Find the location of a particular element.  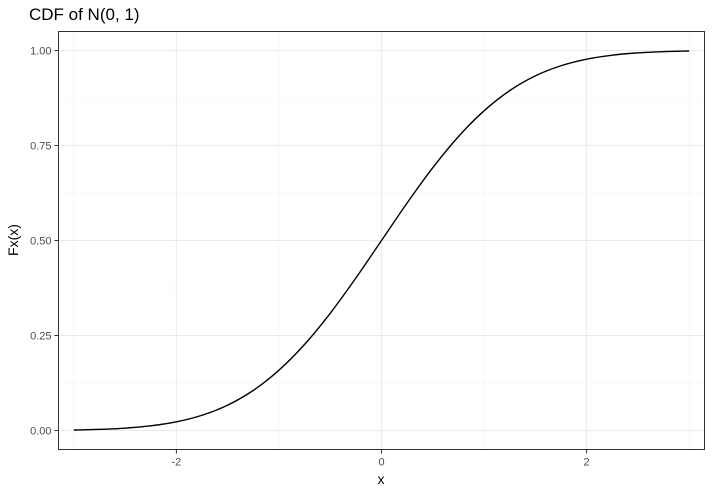

y-axis-title: Fx(x) is located at coordinates (13, 240).